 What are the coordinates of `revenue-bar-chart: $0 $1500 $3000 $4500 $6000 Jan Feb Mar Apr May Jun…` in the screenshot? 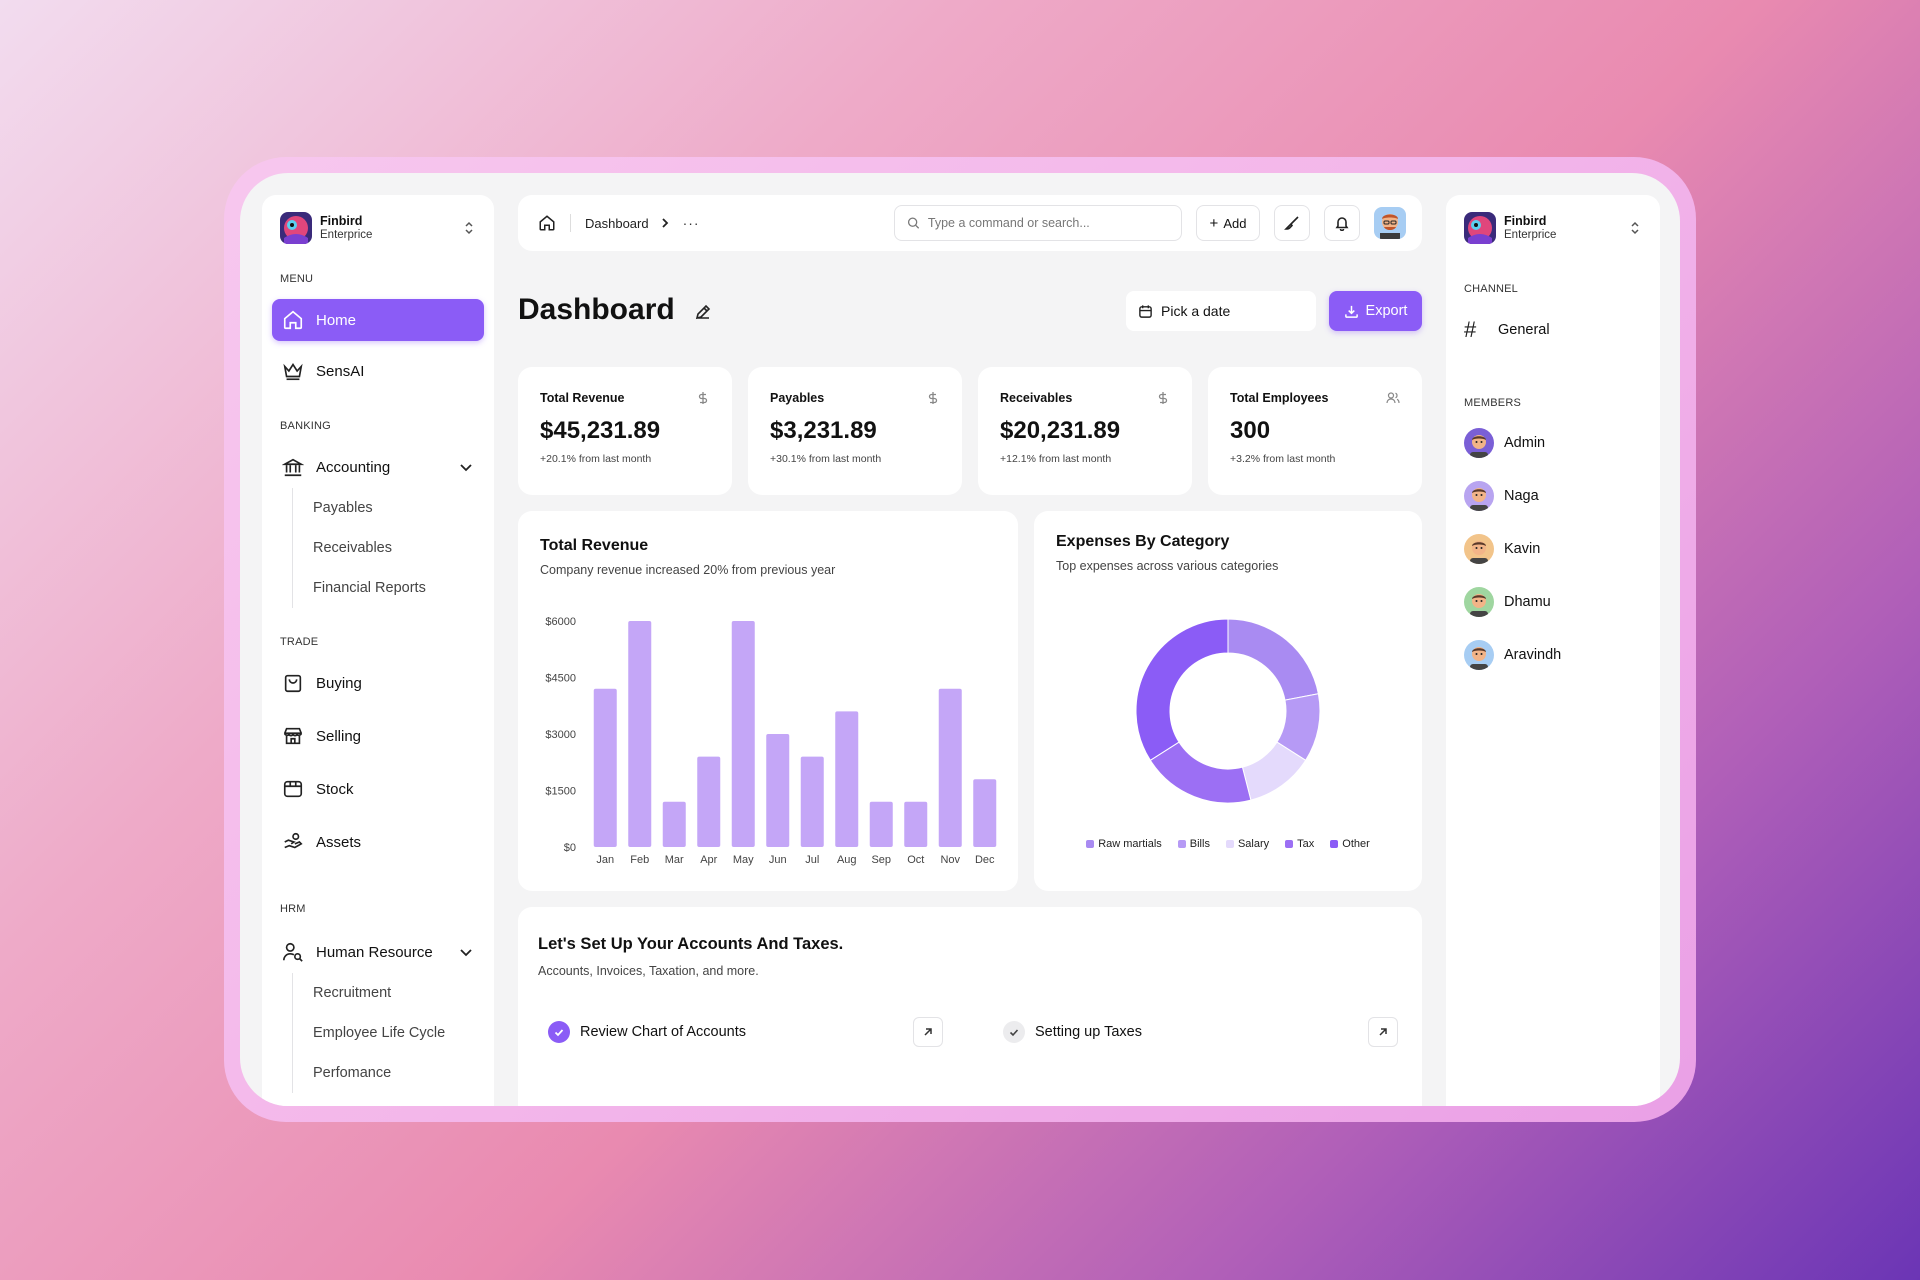 It's located at (771, 741).